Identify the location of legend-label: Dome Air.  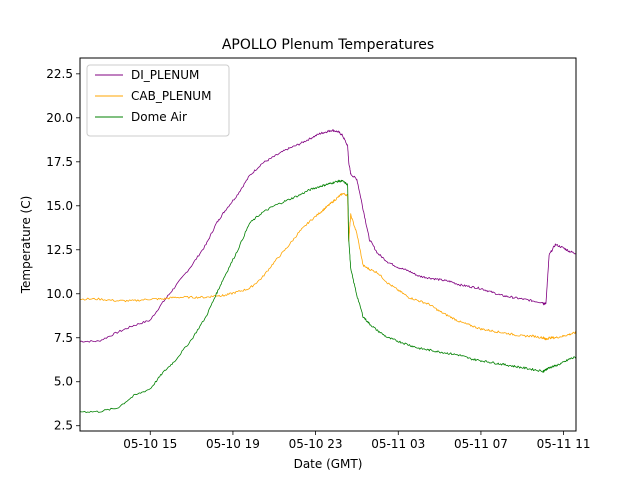
(159, 117).